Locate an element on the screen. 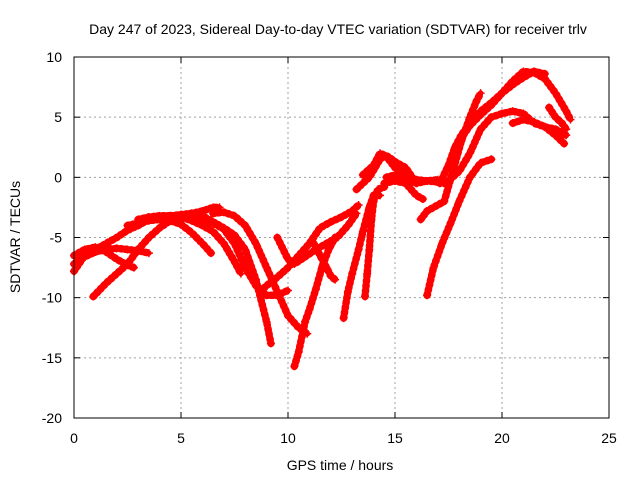 Image resolution: width=640 pixels, height=480 pixels. y-tick-label: -15 is located at coordinates (52, 358).